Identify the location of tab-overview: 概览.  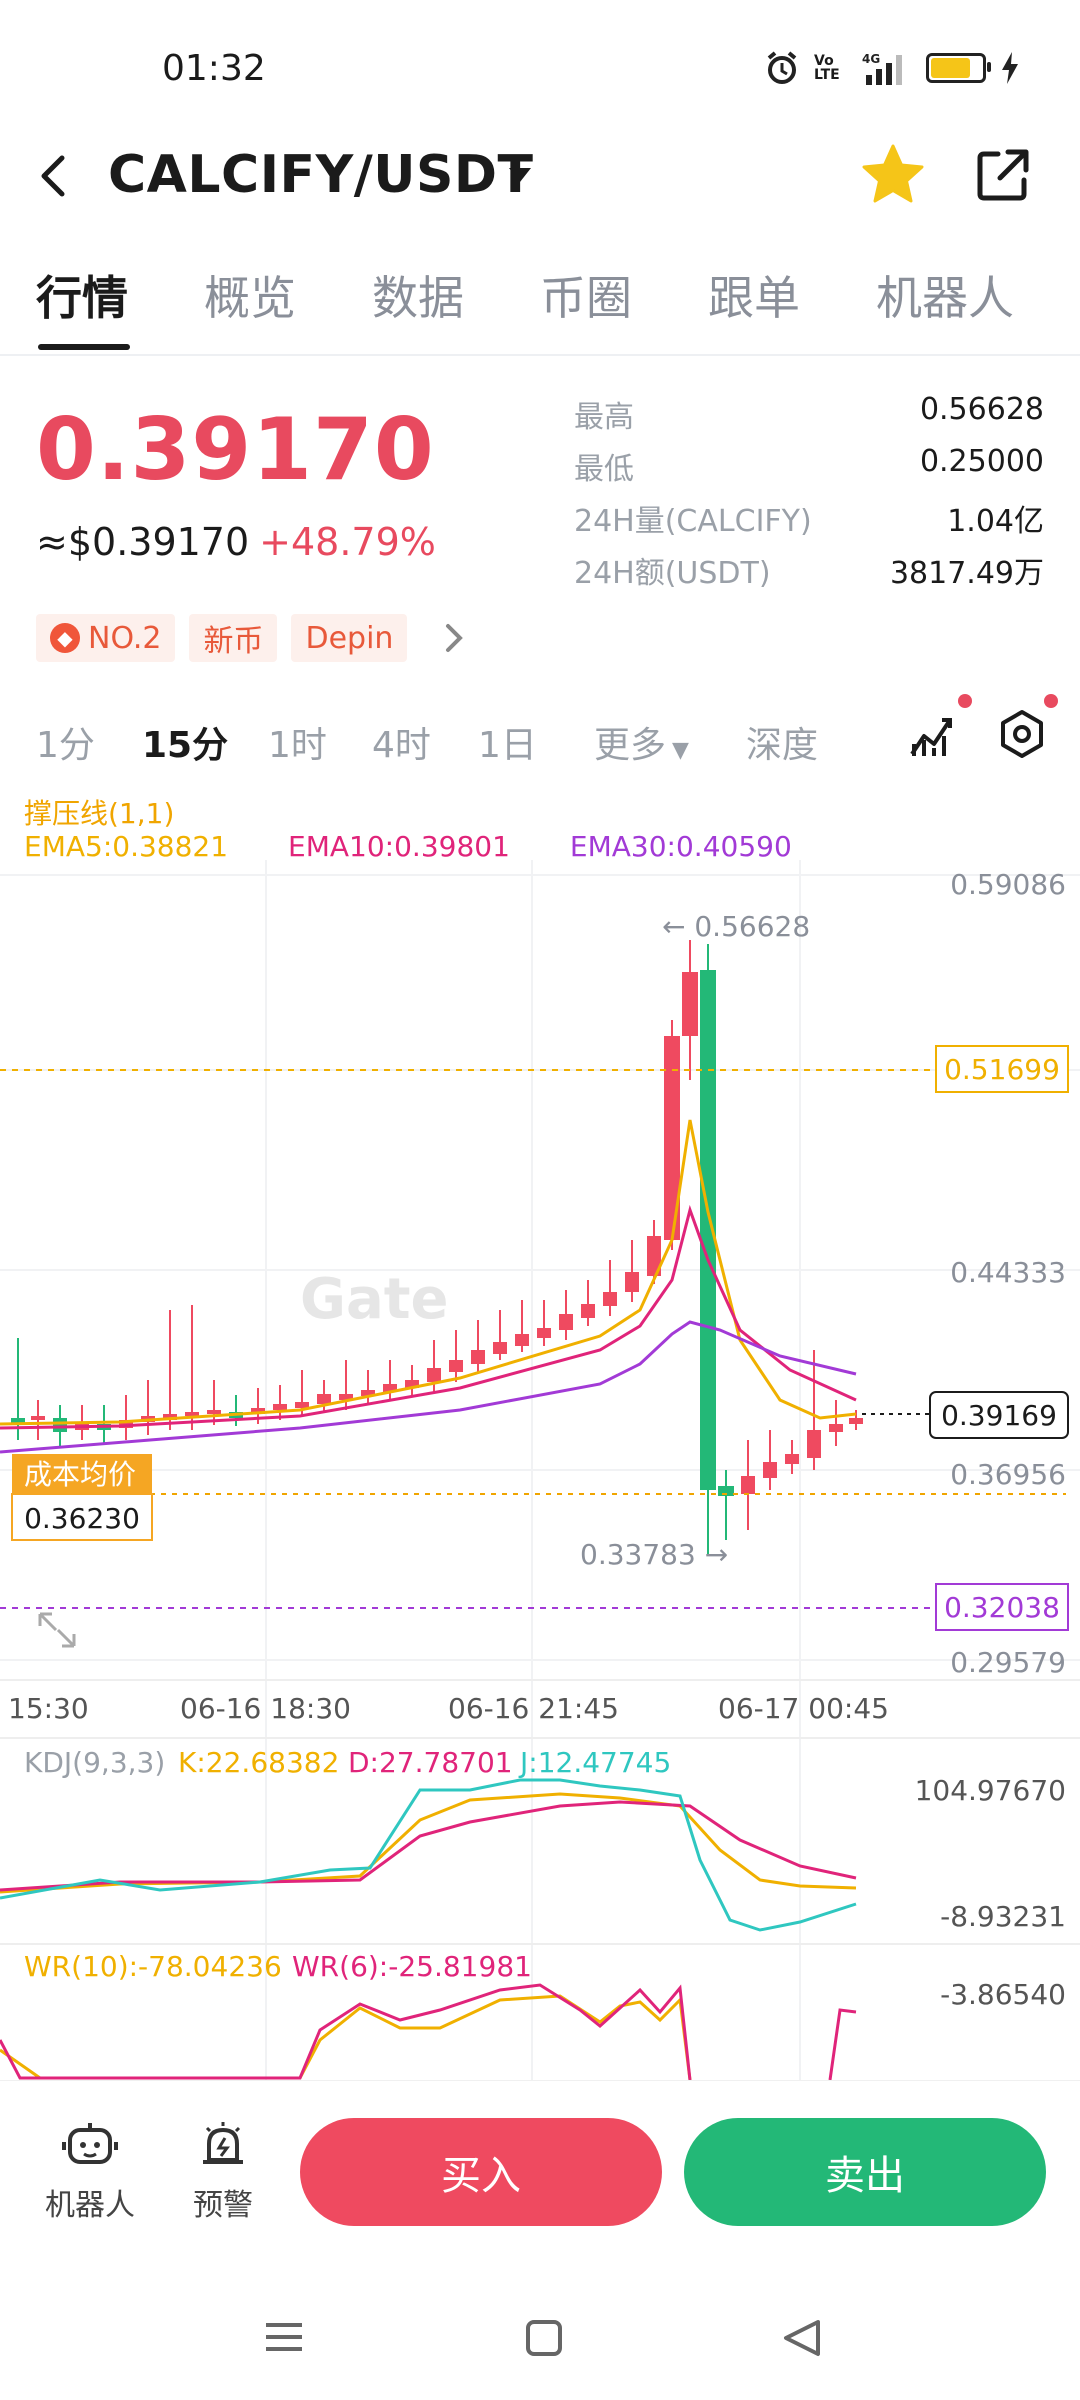
(250, 298).